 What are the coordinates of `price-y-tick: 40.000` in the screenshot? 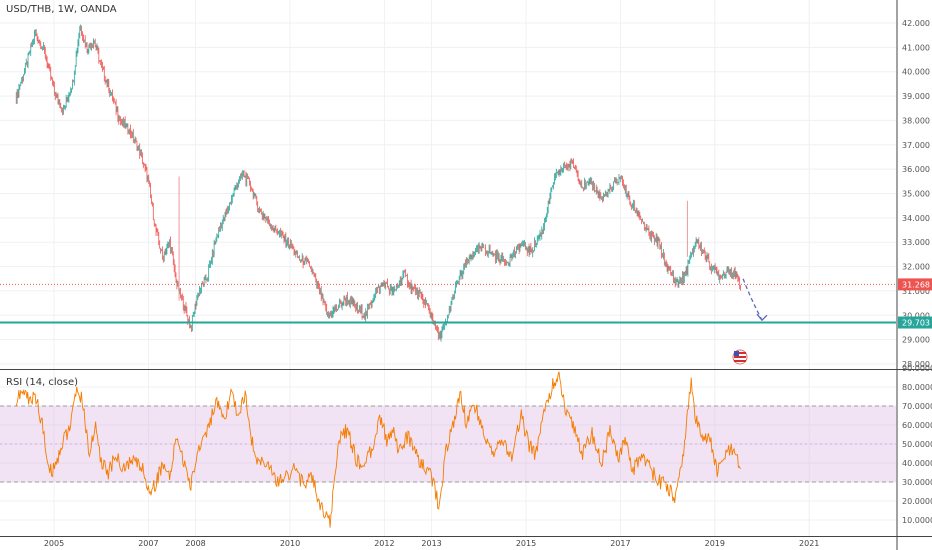 It's located at (916, 72).